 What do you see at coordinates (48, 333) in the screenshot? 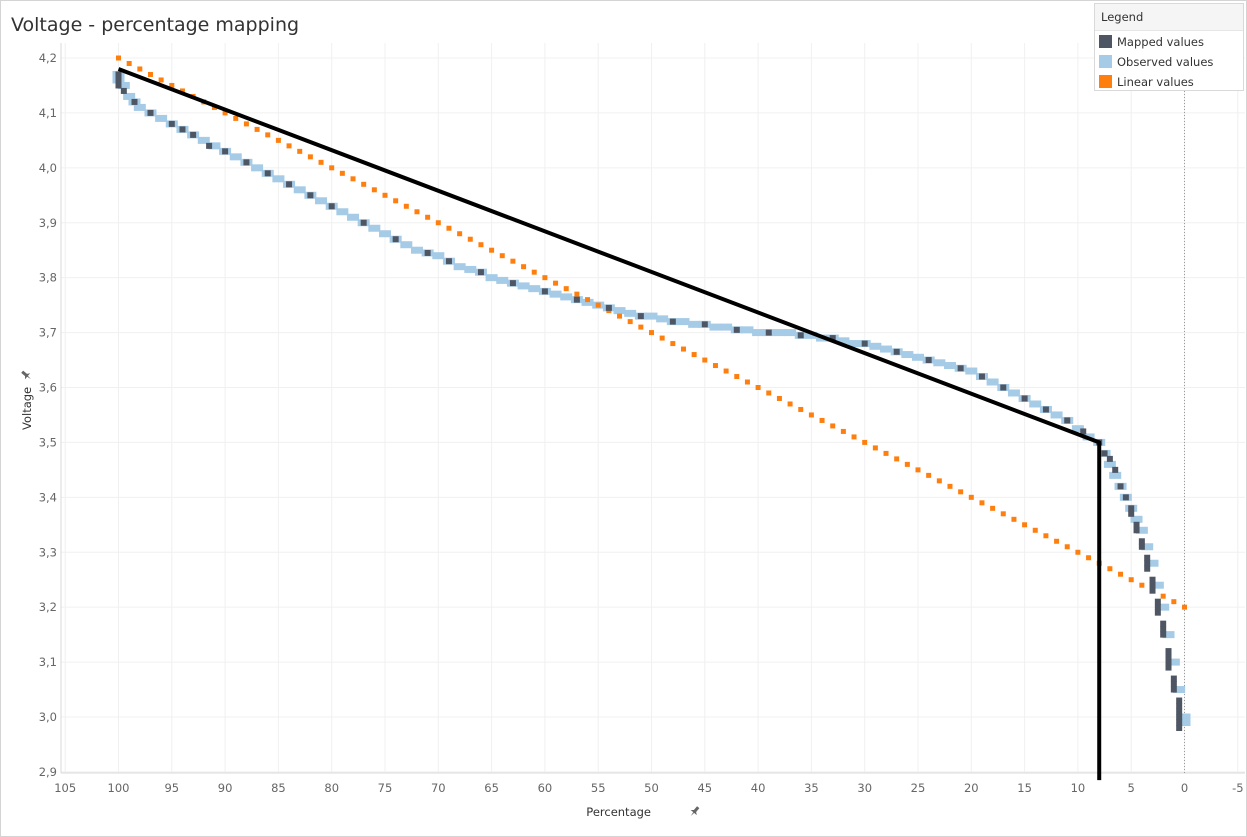
I see `y-tick-label: 3,7` at bounding box center [48, 333].